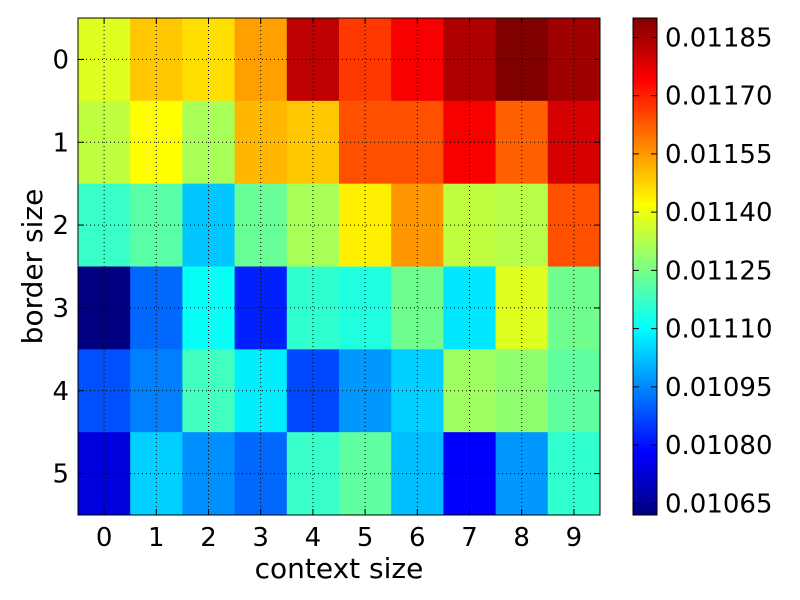 Image resolution: width=800 pixels, height=600 pixels. What do you see at coordinates (60, 475) in the screenshot?
I see `y-tick-label: 5` at bounding box center [60, 475].